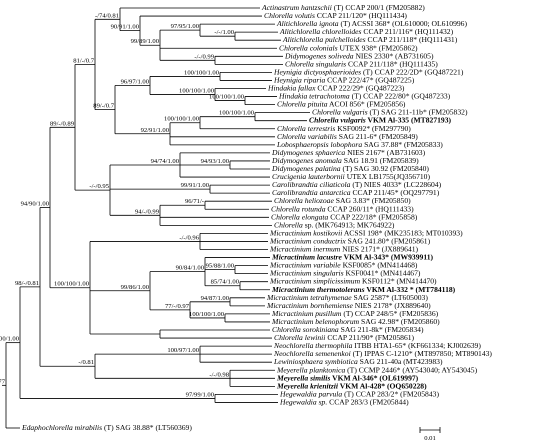 The height and width of the screenshot is (445, 550). What do you see at coordinates (190, 268) in the screenshot?
I see `support-value: 90/84/1.00` at bounding box center [190, 268].